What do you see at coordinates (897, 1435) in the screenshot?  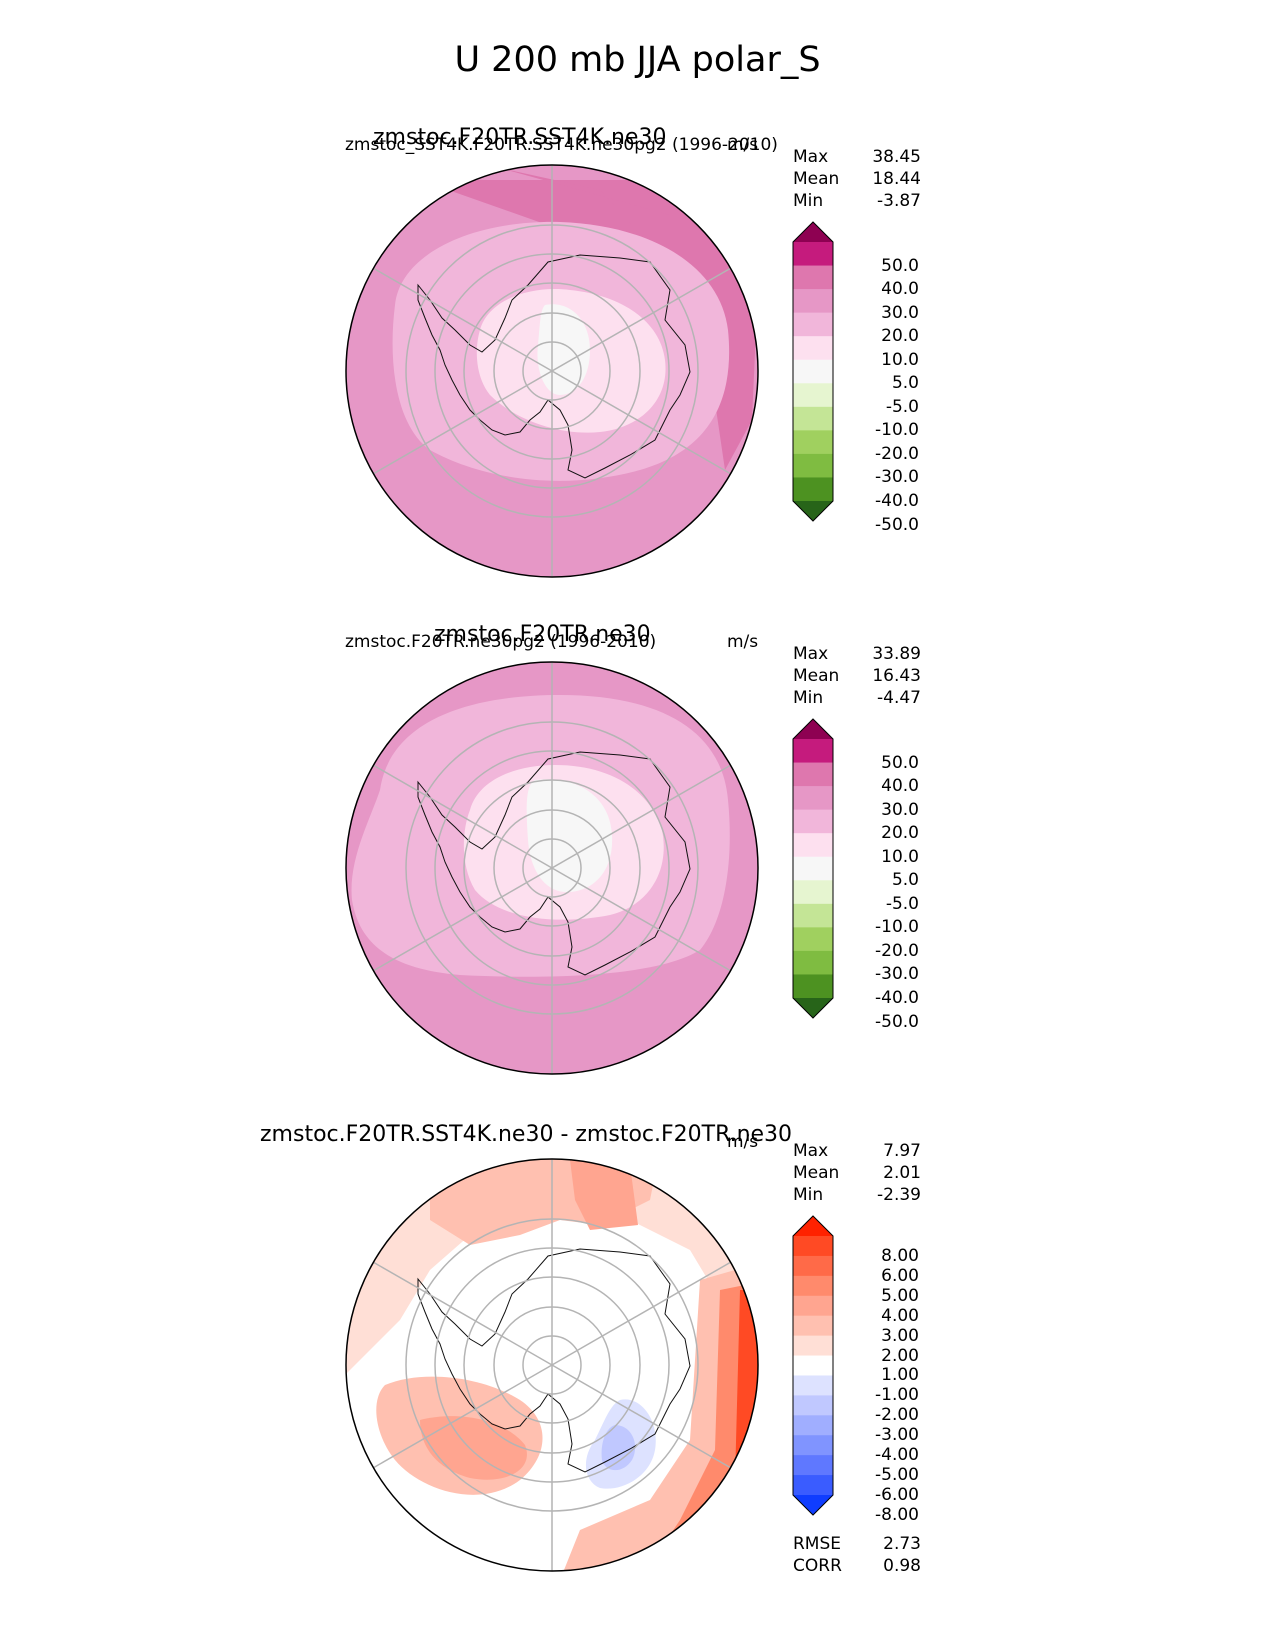 I see `colorbar-tick-label: -3.00` at bounding box center [897, 1435].